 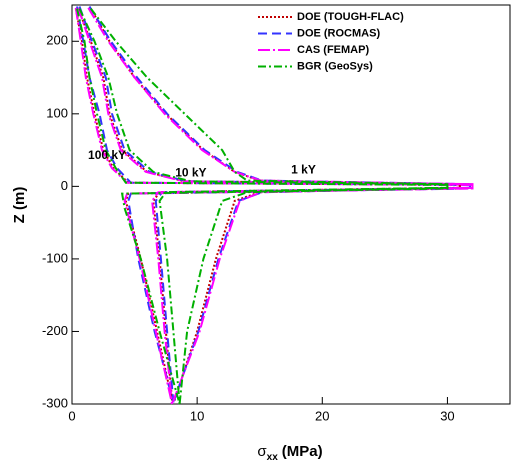 I want to click on y-tick-label: 100, so click(x=57, y=112).